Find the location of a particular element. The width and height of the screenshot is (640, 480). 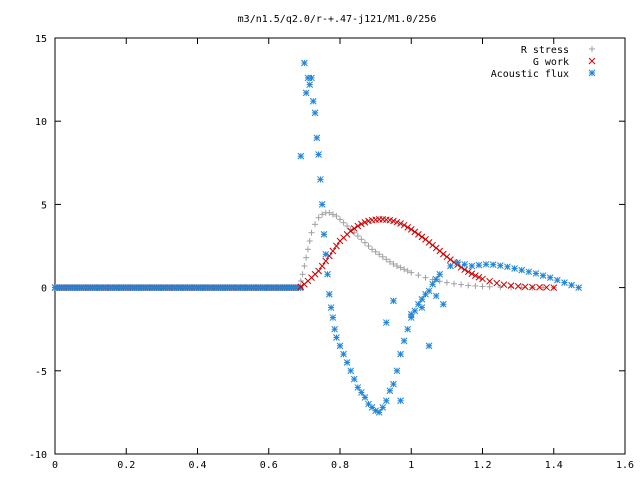

series-g-work is located at coordinates (427, 253).